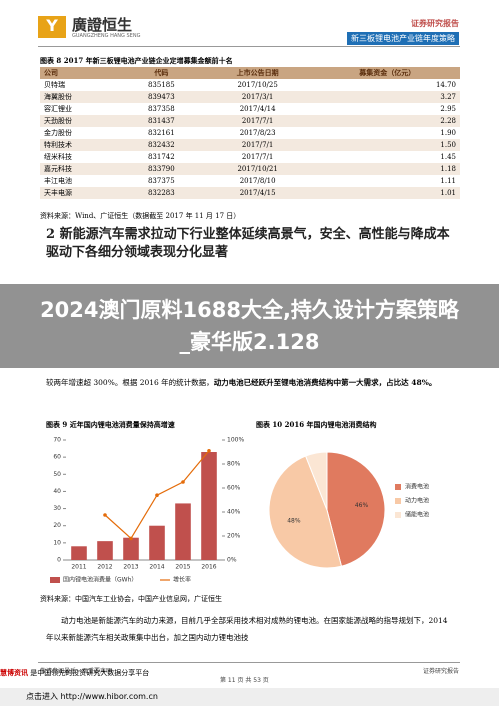  What do you see at coordinates (161, 181) in the screenshot?
I see `table-cell: 837375` at bounding box center [161, 181].